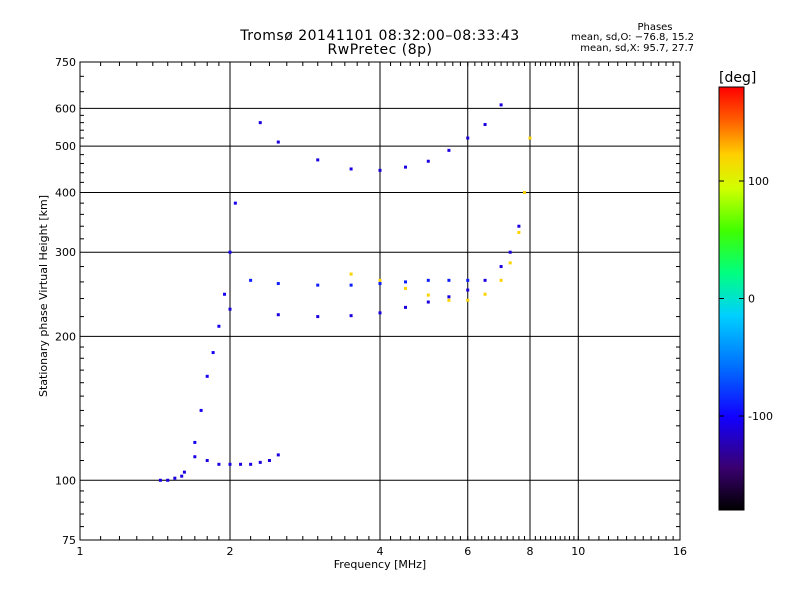 The height and width of the screenshot is (600, 800). I want to click on y-tick-label: 100, so click(65, 480).